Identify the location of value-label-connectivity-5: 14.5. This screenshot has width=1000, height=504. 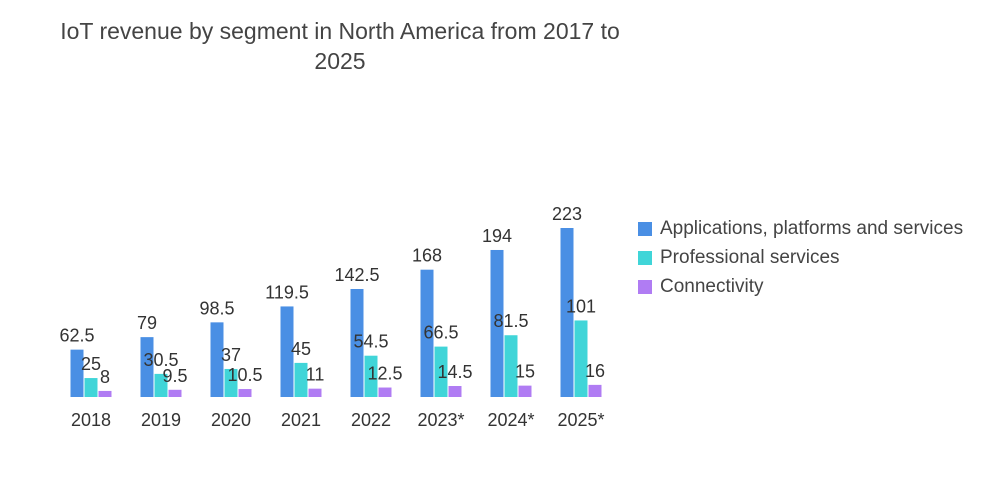
(454, 372).